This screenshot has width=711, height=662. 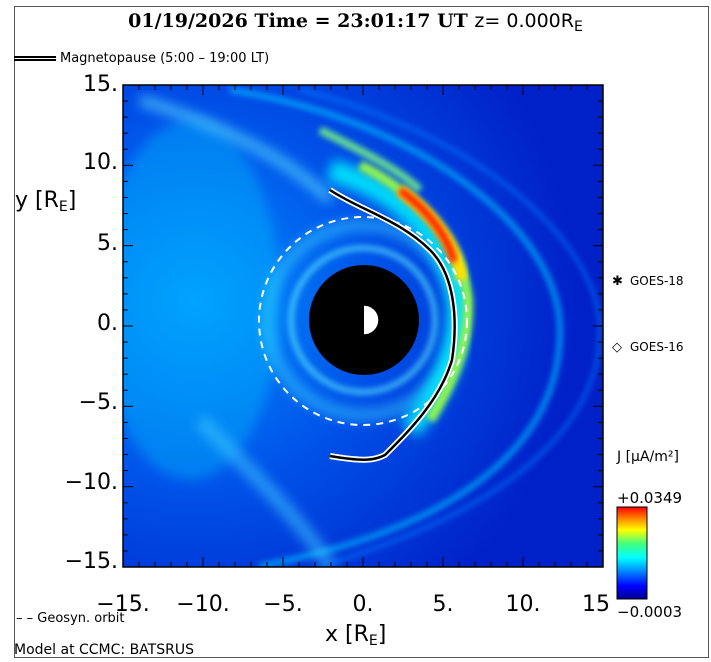 I want to click on geosyn-orbit, so click(x=363, y=321).